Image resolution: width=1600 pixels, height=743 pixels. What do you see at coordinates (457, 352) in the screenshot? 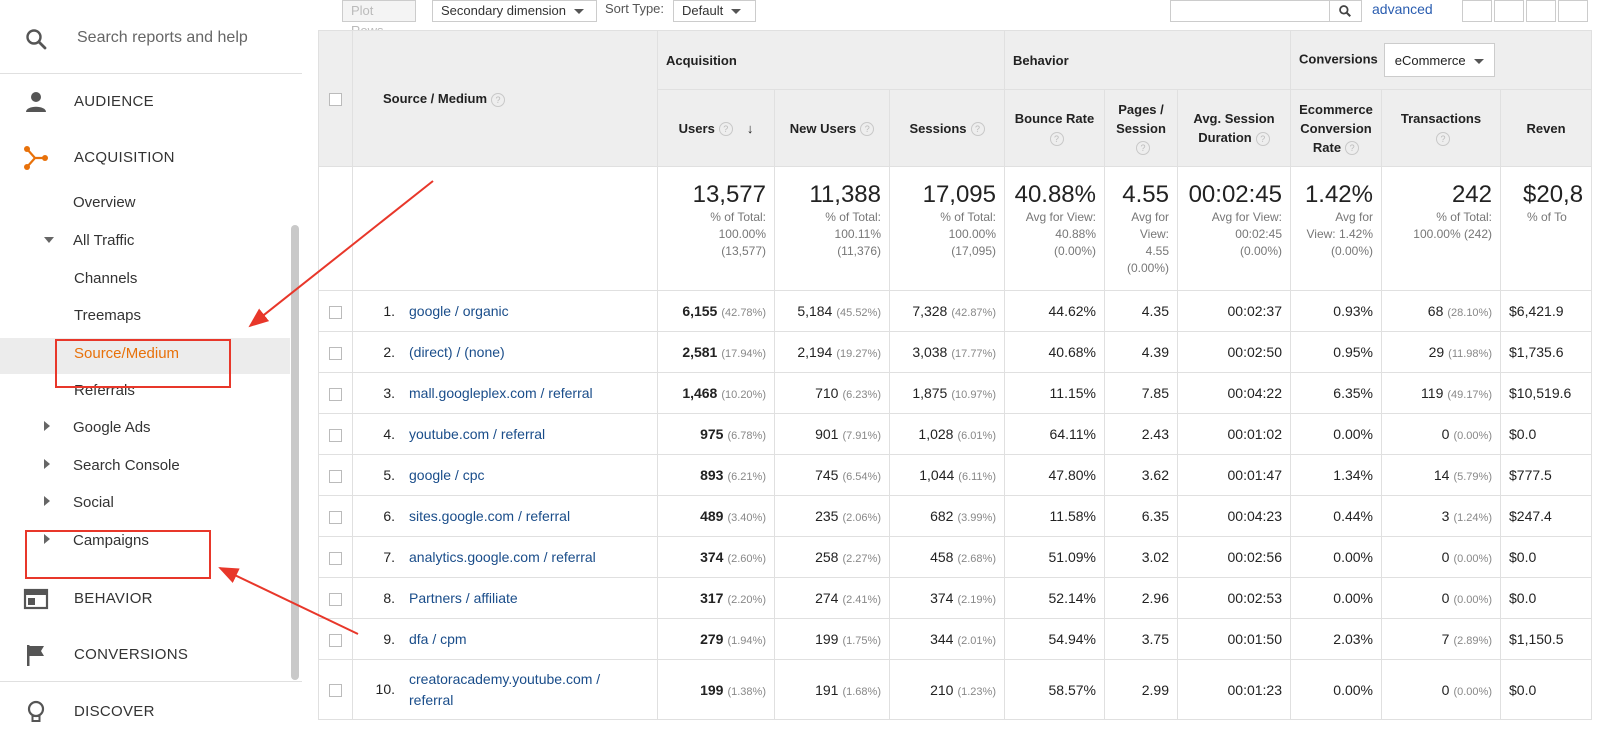
I see `source-medium-link: (direct) / (none)` at bounding box center [457, 352].